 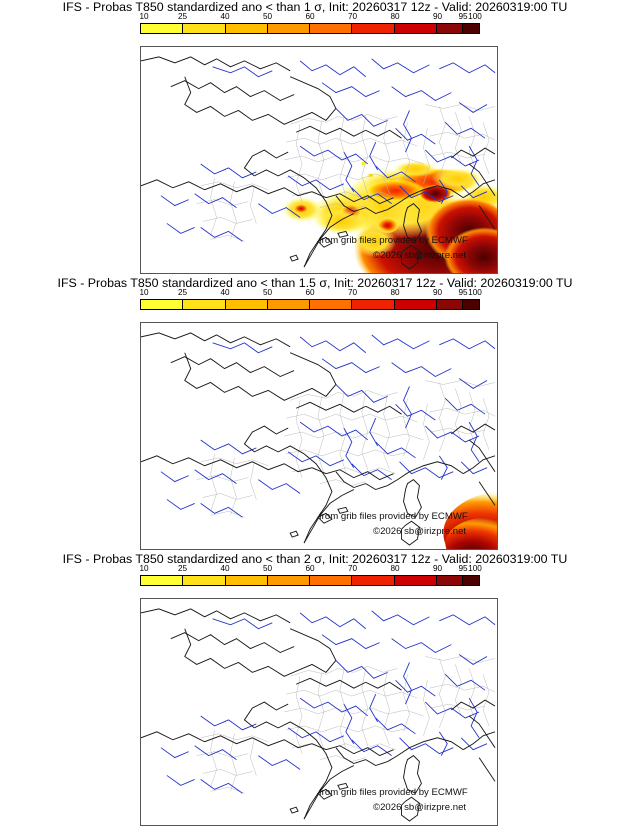 I want to click on colorbar-2: 10 25 40 50 60 70 80 90 95 100, so click(x=310, y=300).